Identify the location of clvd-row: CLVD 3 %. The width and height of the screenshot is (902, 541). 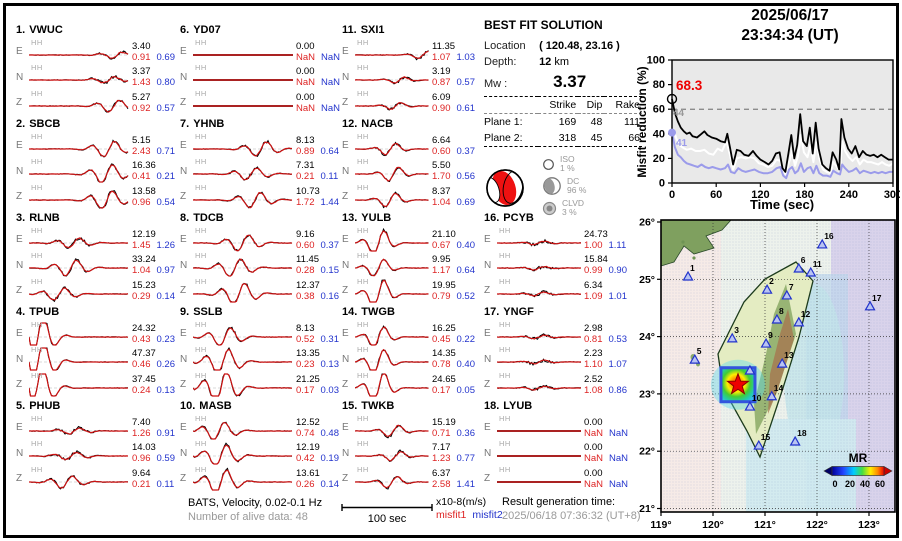
(564, 208).